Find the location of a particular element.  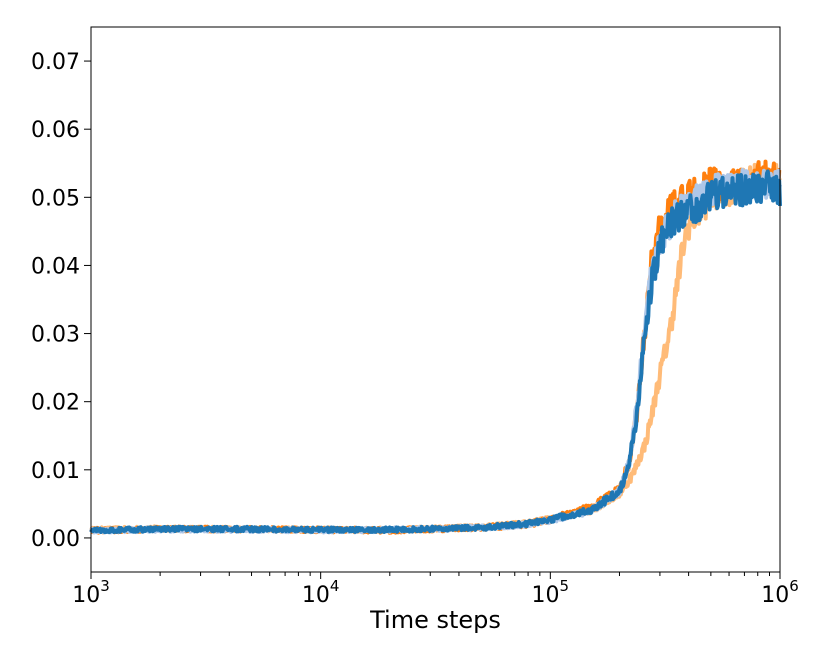

x-axis-title: Time steps is located at coordinates (435, 620).